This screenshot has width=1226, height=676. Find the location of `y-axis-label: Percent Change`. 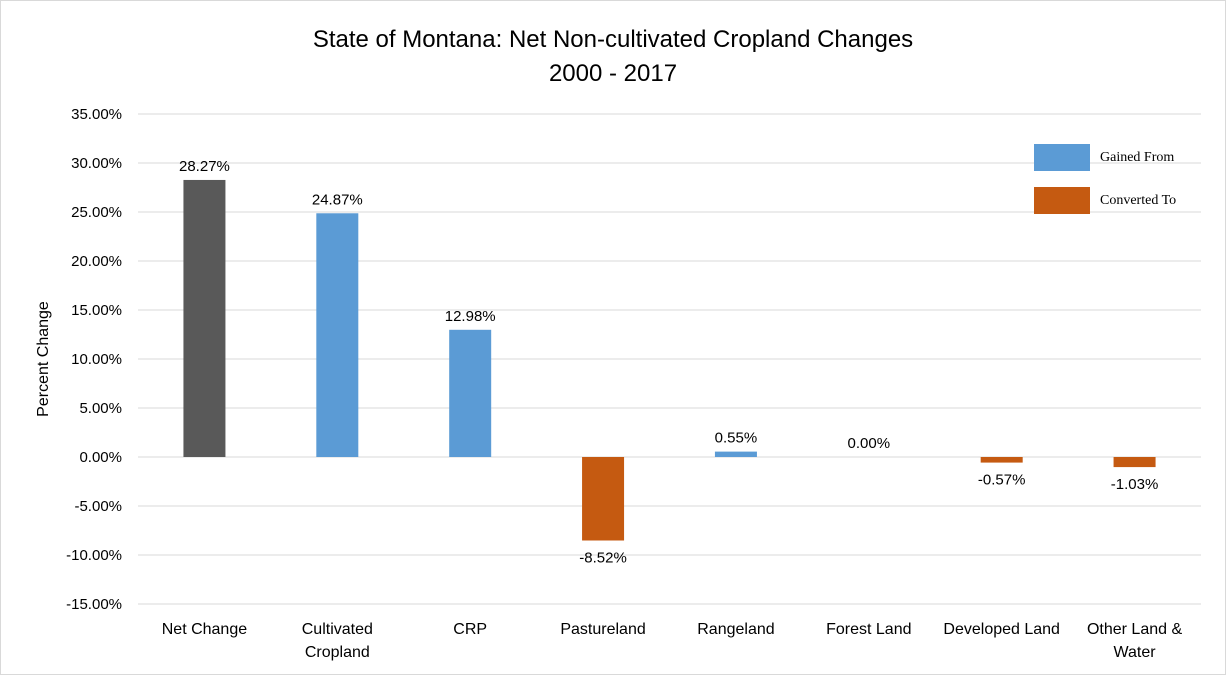

y-axis-label: Percent Change is located at coordinates (43, 359).